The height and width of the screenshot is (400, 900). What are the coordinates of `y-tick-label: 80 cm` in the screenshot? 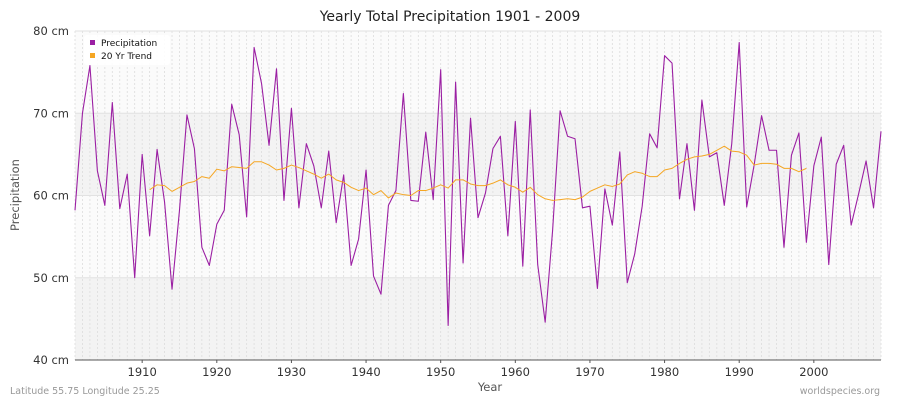 It's located at (51, 31).